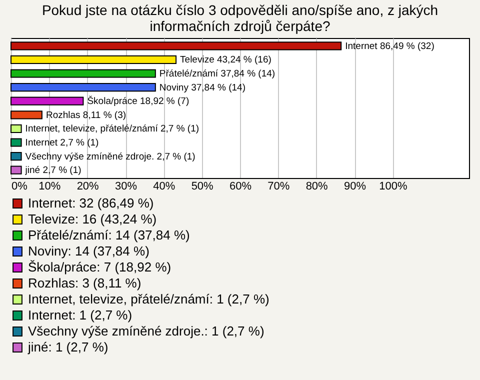  I want to click on legend-label: Přátelé/známí: 14 (37,84 %), so click(109, 235).